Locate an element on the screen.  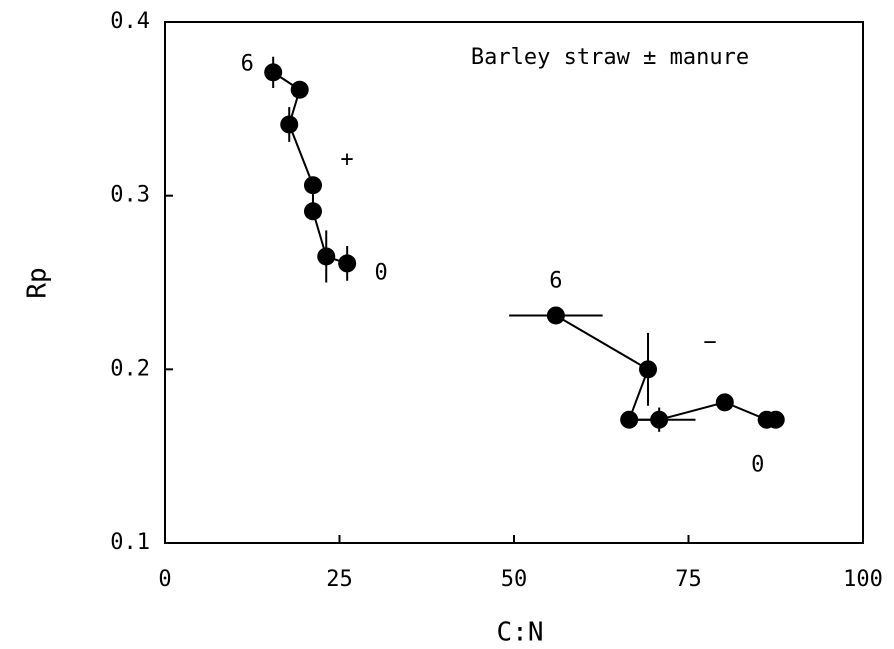
y-tick-label: 0.1 is located at coordinates (130, 542).